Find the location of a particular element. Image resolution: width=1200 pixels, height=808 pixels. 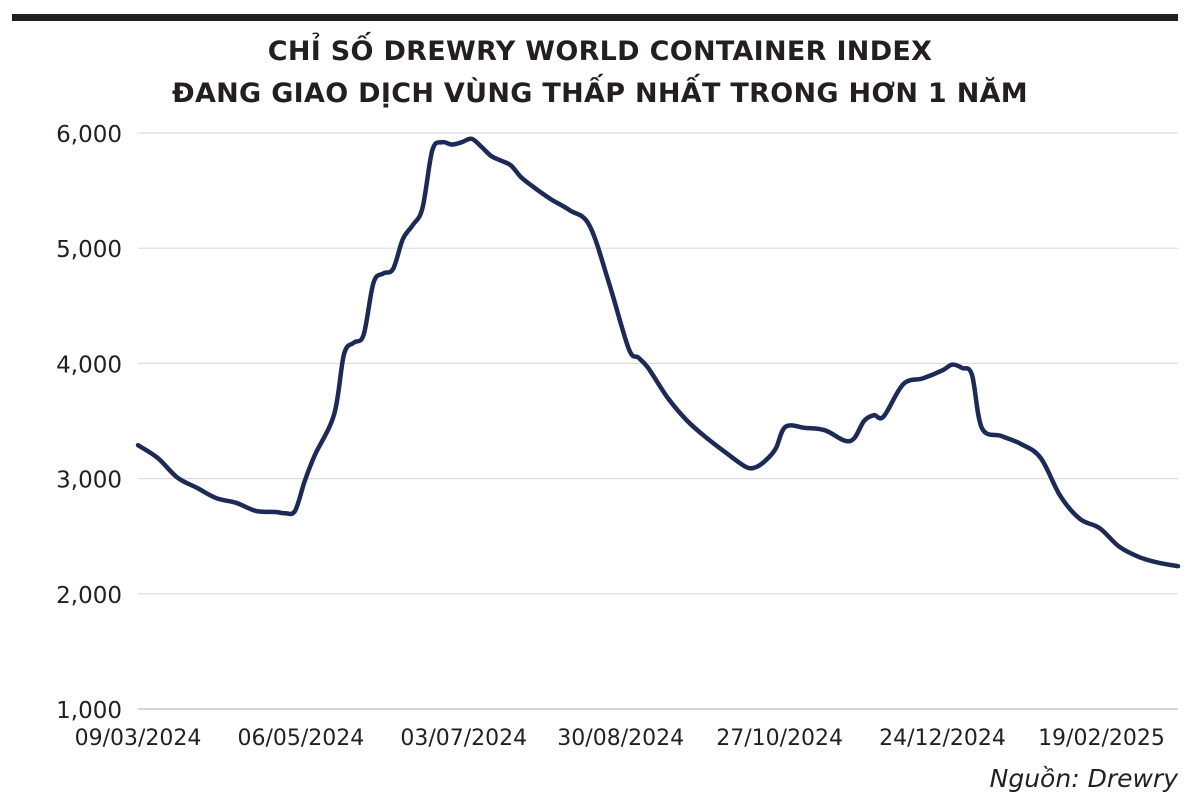

x-tick-label: 19/02/2025 is located at coordinates (1101, 738).